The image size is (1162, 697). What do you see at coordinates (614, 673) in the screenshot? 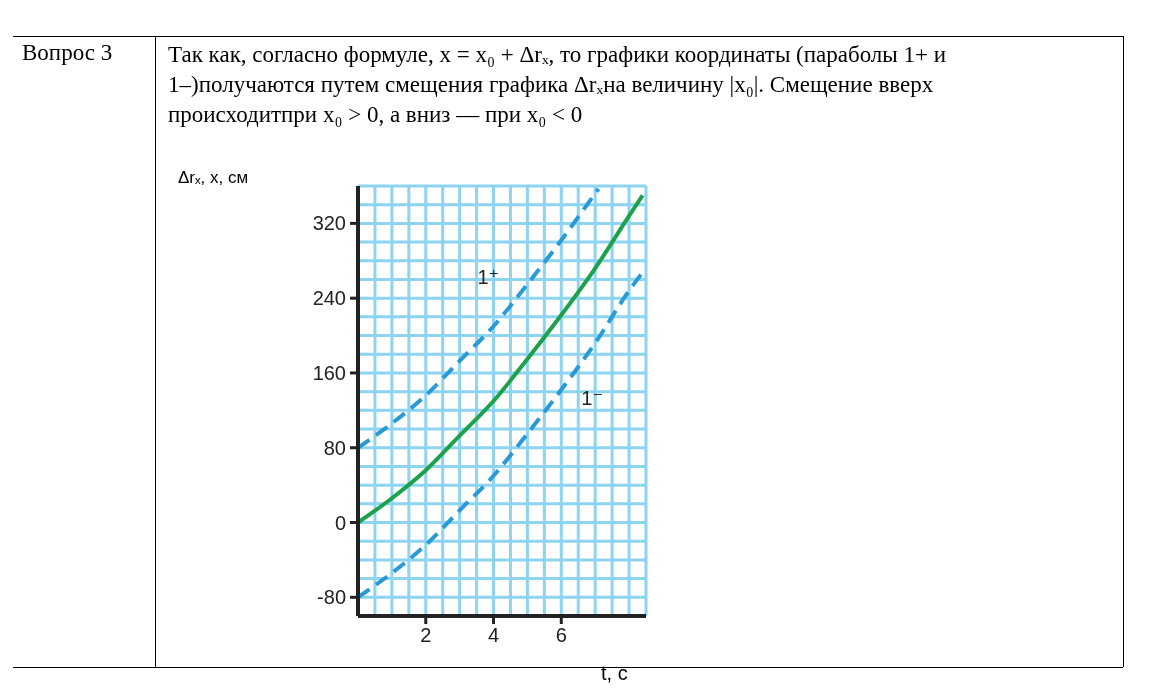
I see `x-axis-title: t, с` at bounding box center [614, 673].